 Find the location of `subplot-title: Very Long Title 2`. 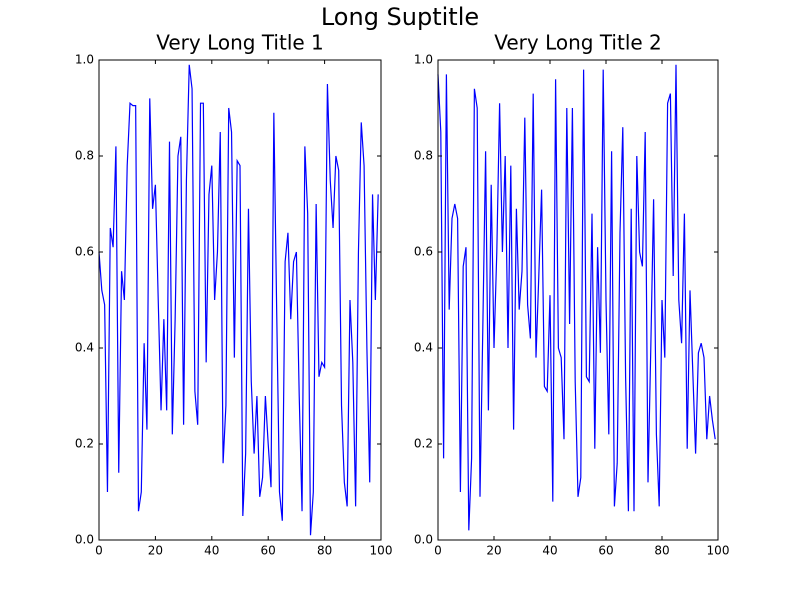

subplot-title: Very Long Title 2 is located at coordinates (578, 43).